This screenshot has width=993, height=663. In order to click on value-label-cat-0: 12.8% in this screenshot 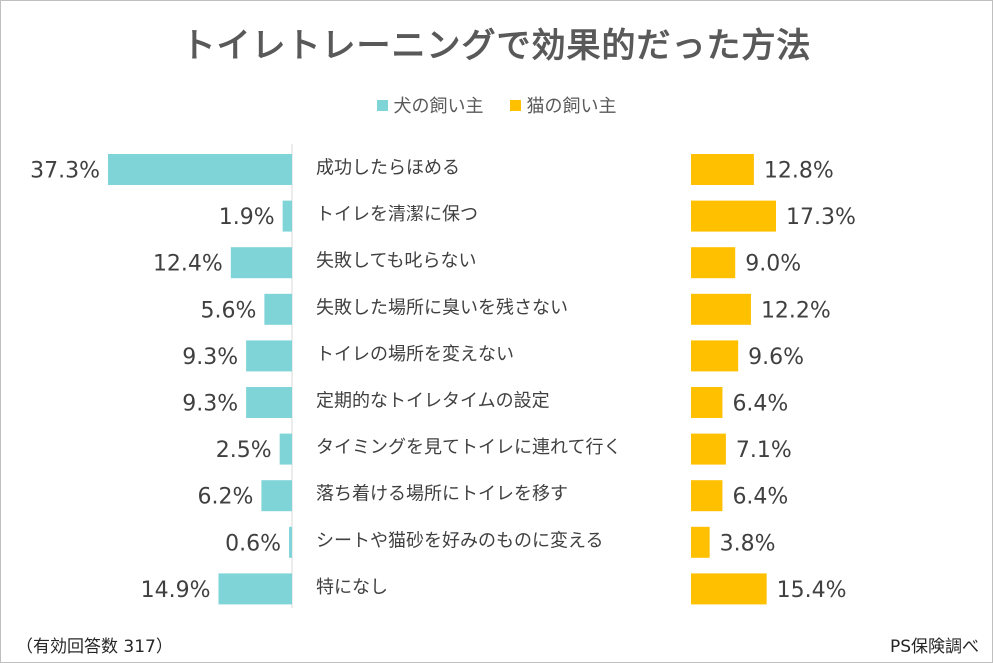, I will do `click(799, 171)`.